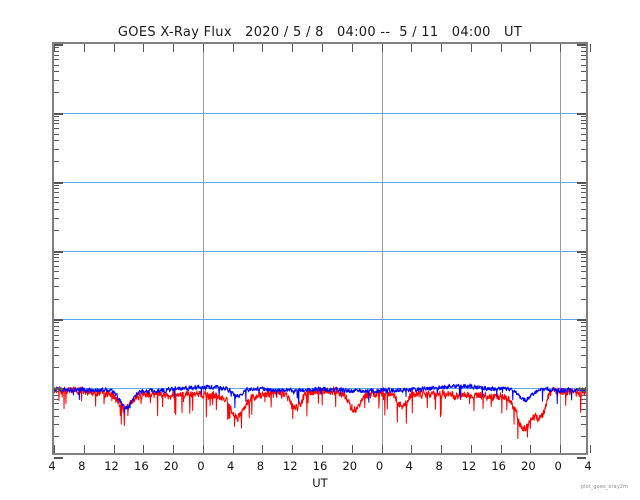  What do you see at coordinates (588, 466) in the screenshot?
I see `x-tick-label-18: 4` at bounding box center [588, 466].